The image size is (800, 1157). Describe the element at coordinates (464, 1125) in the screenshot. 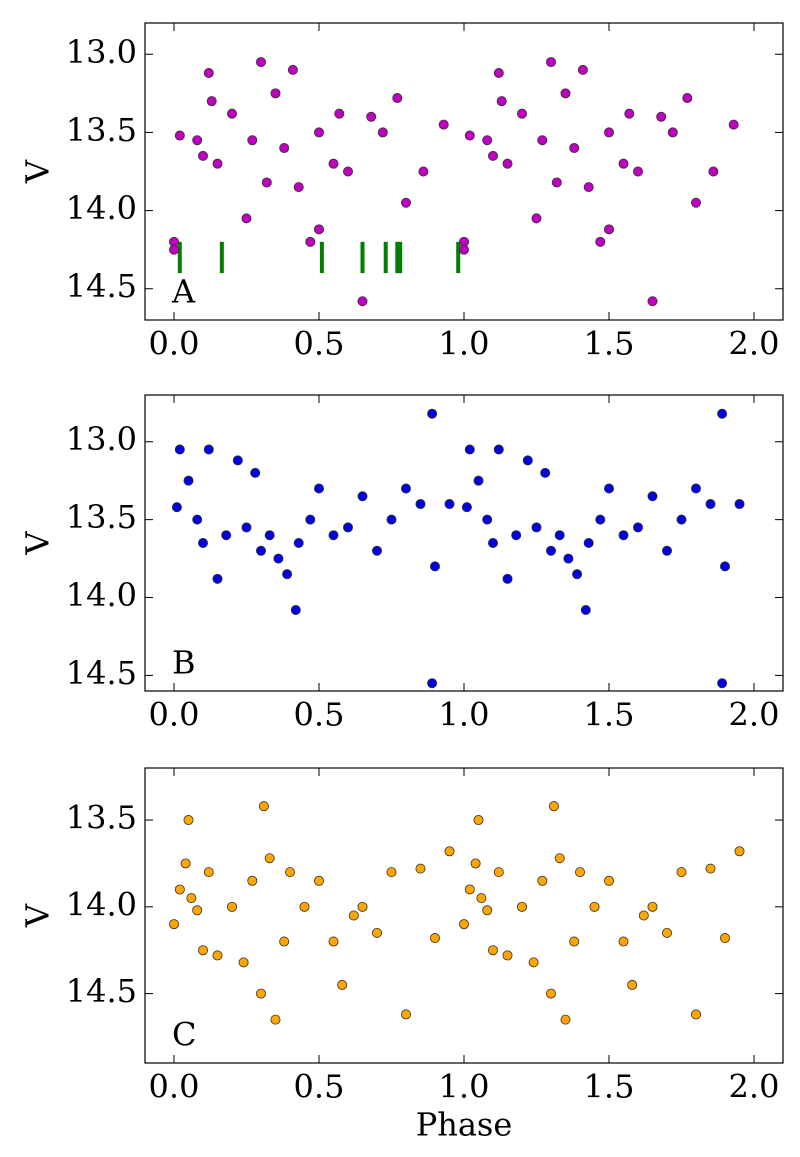

I see `x-axis-label: Phase` at that location.